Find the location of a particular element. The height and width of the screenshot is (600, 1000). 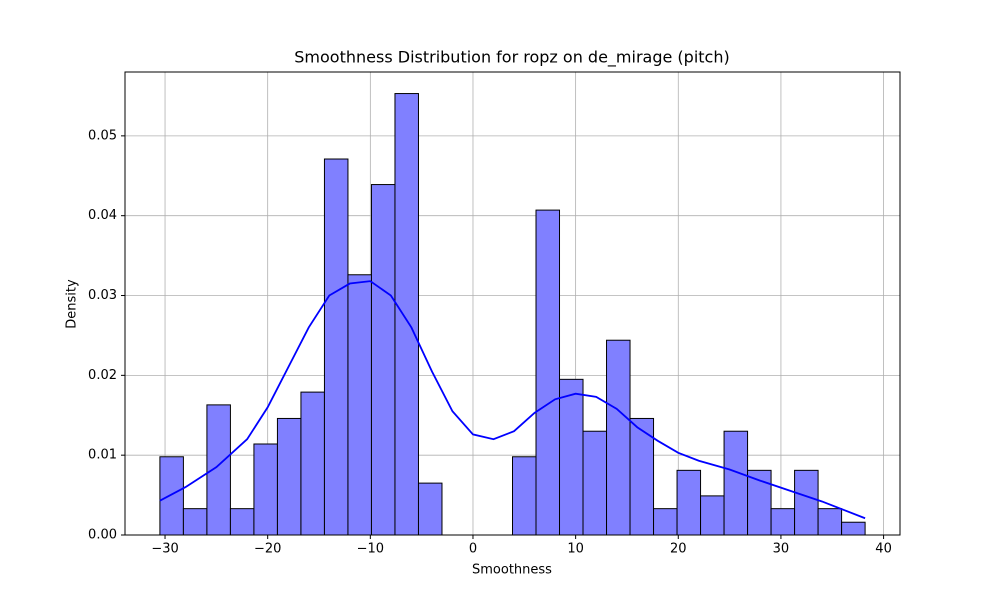

y-tick-label: 0.03 is located at coordinates (102, 295).